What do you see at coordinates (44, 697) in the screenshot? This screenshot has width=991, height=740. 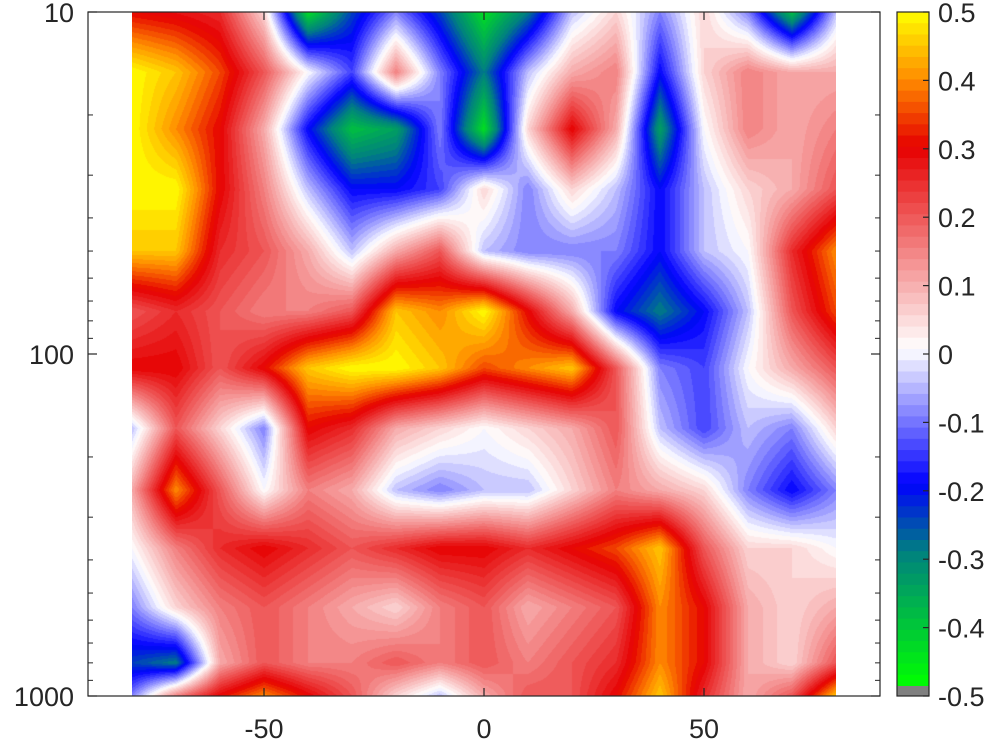 I see `y-tick-label: 1000` at bounding box center [44, 697].